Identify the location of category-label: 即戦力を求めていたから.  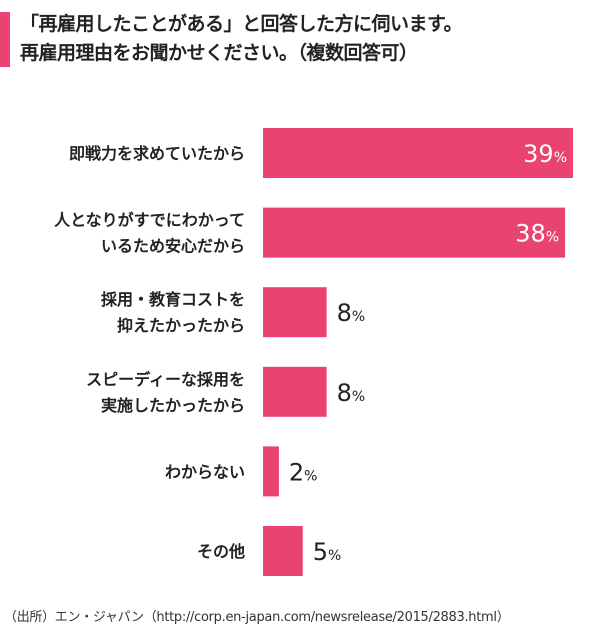
(157, 153).